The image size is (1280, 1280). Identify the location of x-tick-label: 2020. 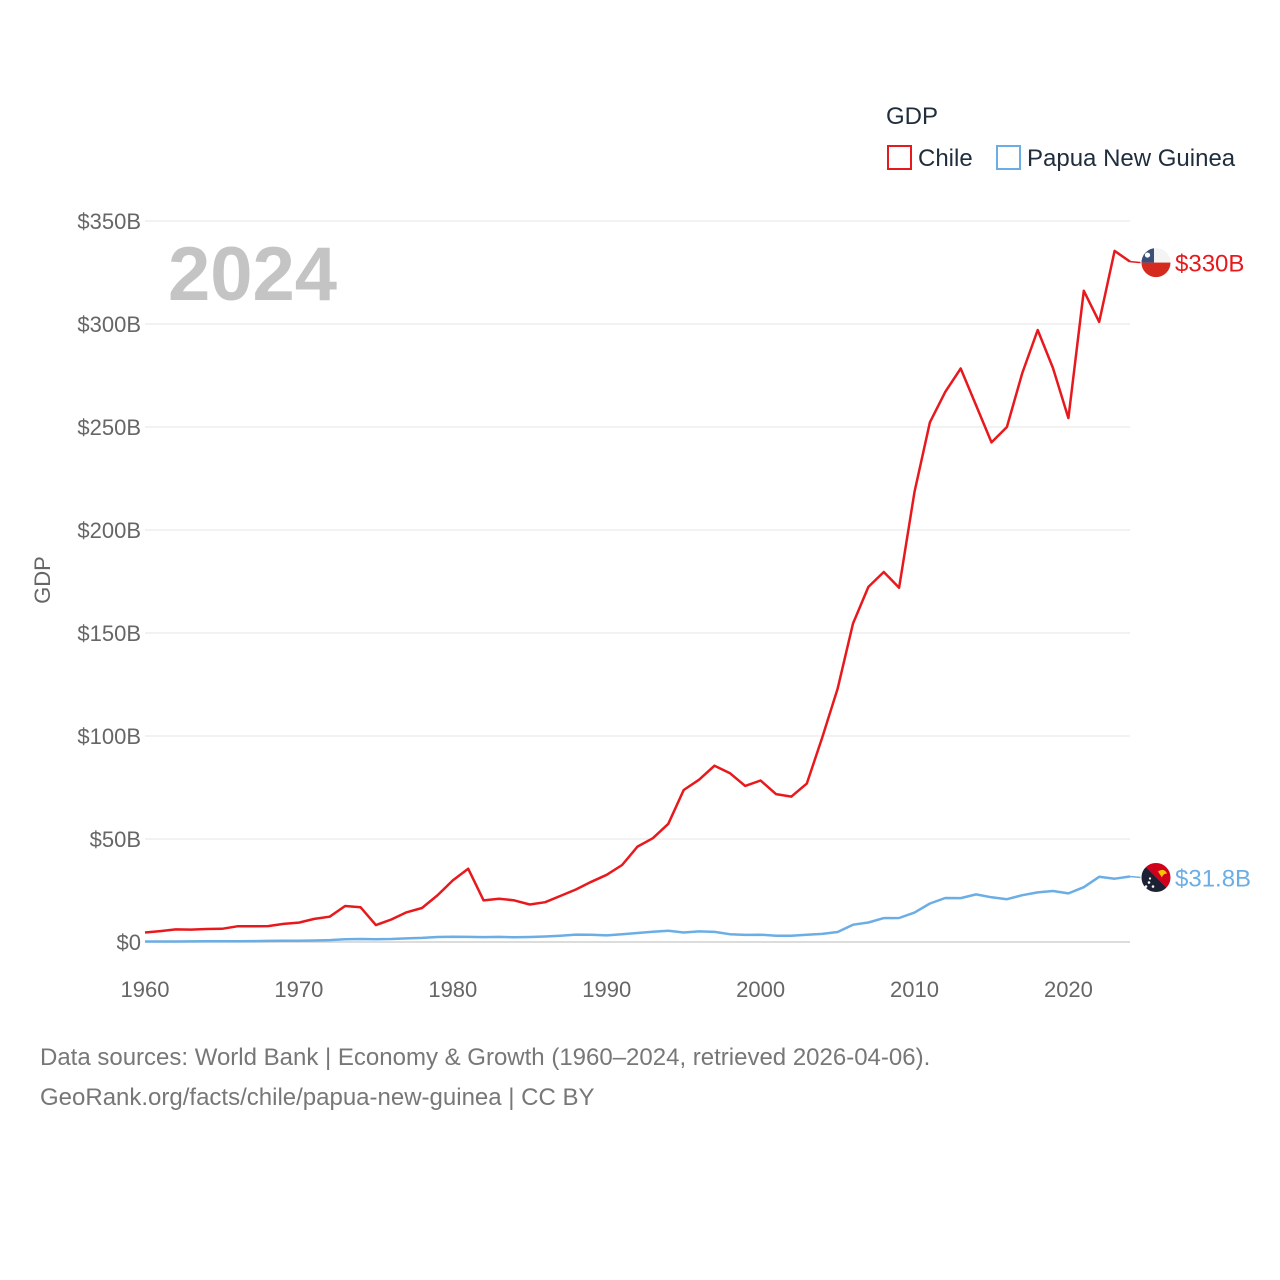
(1068, 989).